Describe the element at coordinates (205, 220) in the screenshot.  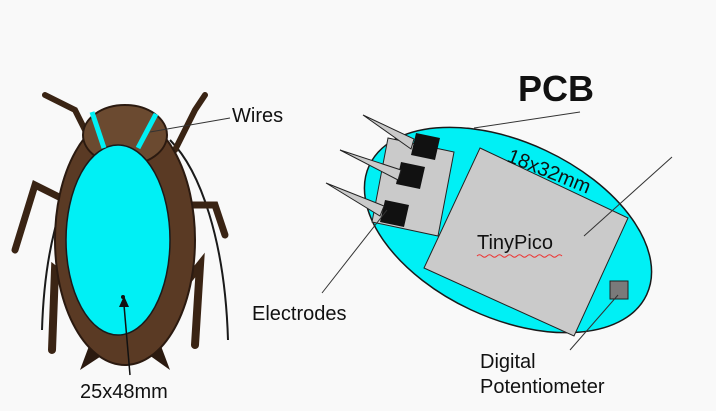
I see `leg-mid-right` at that location.